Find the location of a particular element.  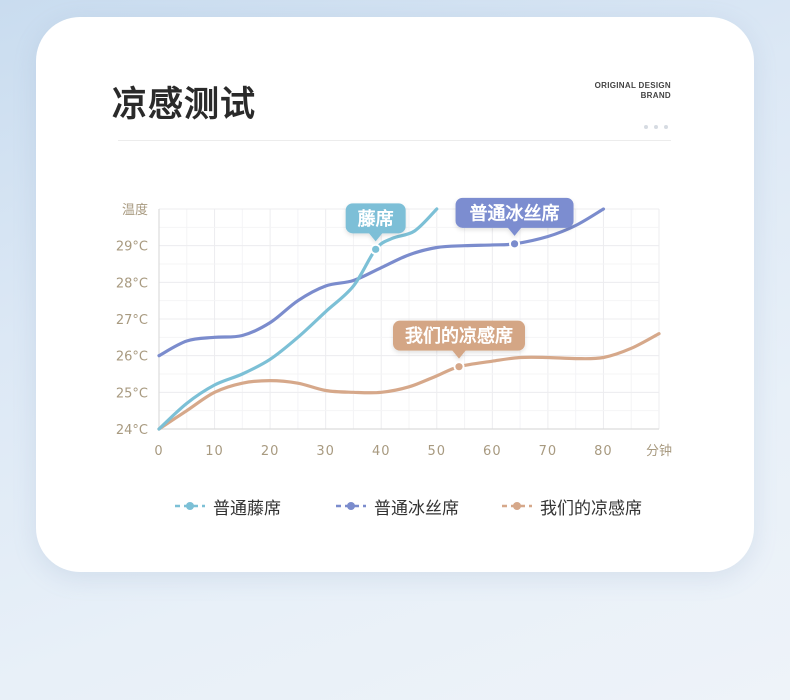

y-tick-label: 24°C is located at coordinates (132, 430).